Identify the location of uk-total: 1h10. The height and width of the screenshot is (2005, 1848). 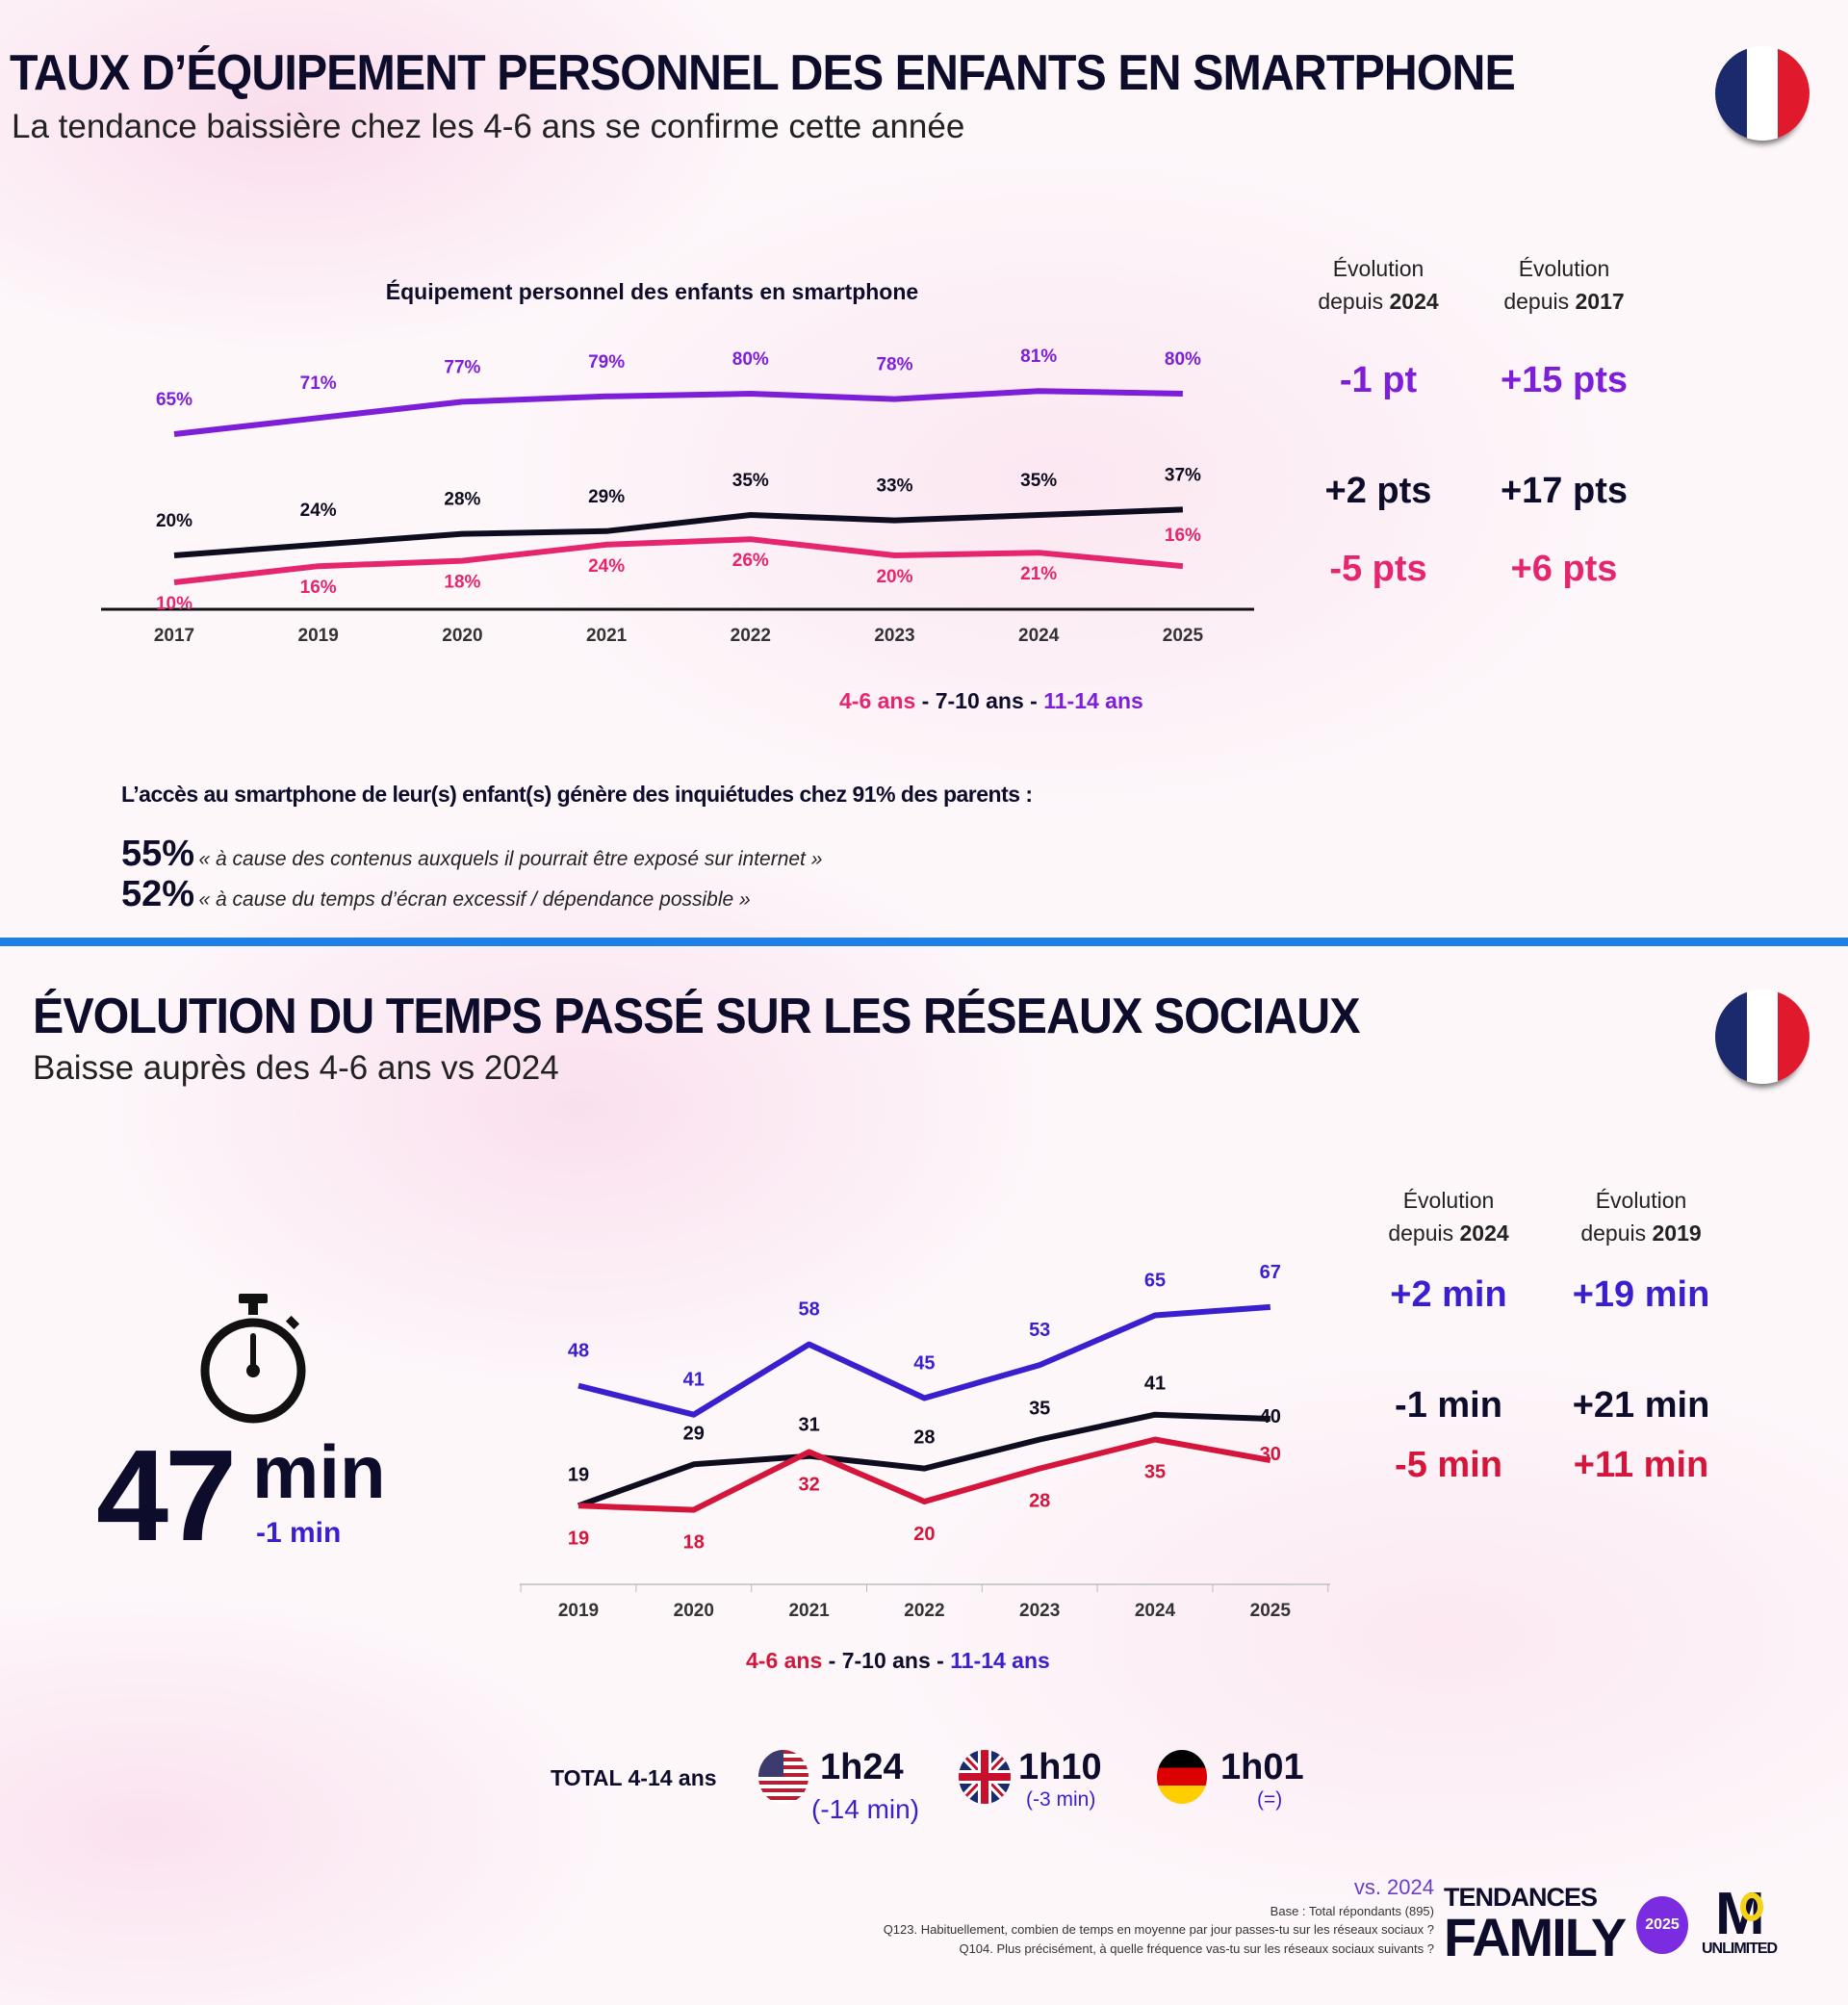
(1060, 1767).